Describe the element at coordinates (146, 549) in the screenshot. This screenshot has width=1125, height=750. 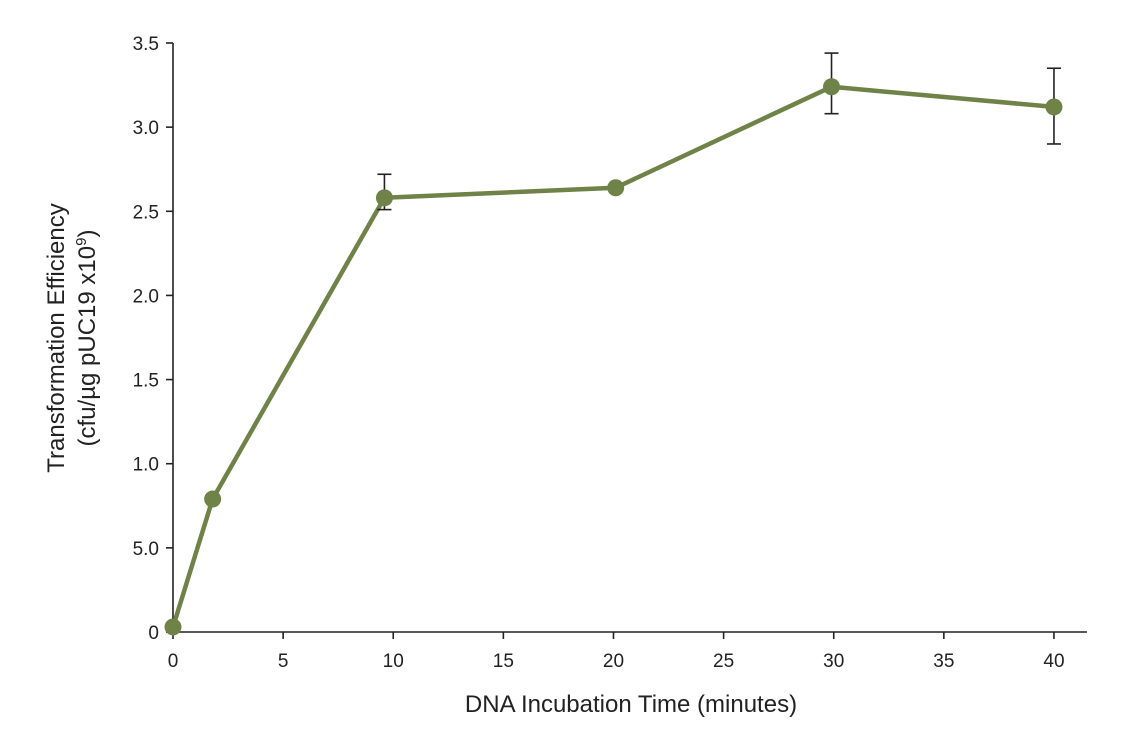
I see `y-tick-label: 5.0` at that location.